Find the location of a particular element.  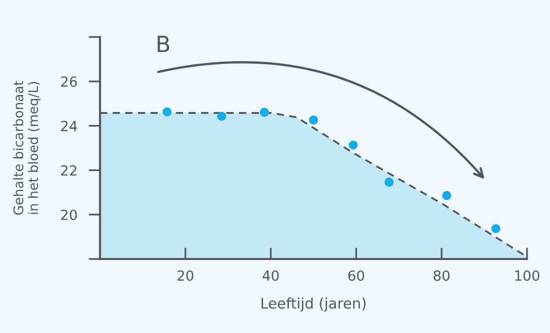

x-tick-label: 60 is located at coordinates (356, 275).